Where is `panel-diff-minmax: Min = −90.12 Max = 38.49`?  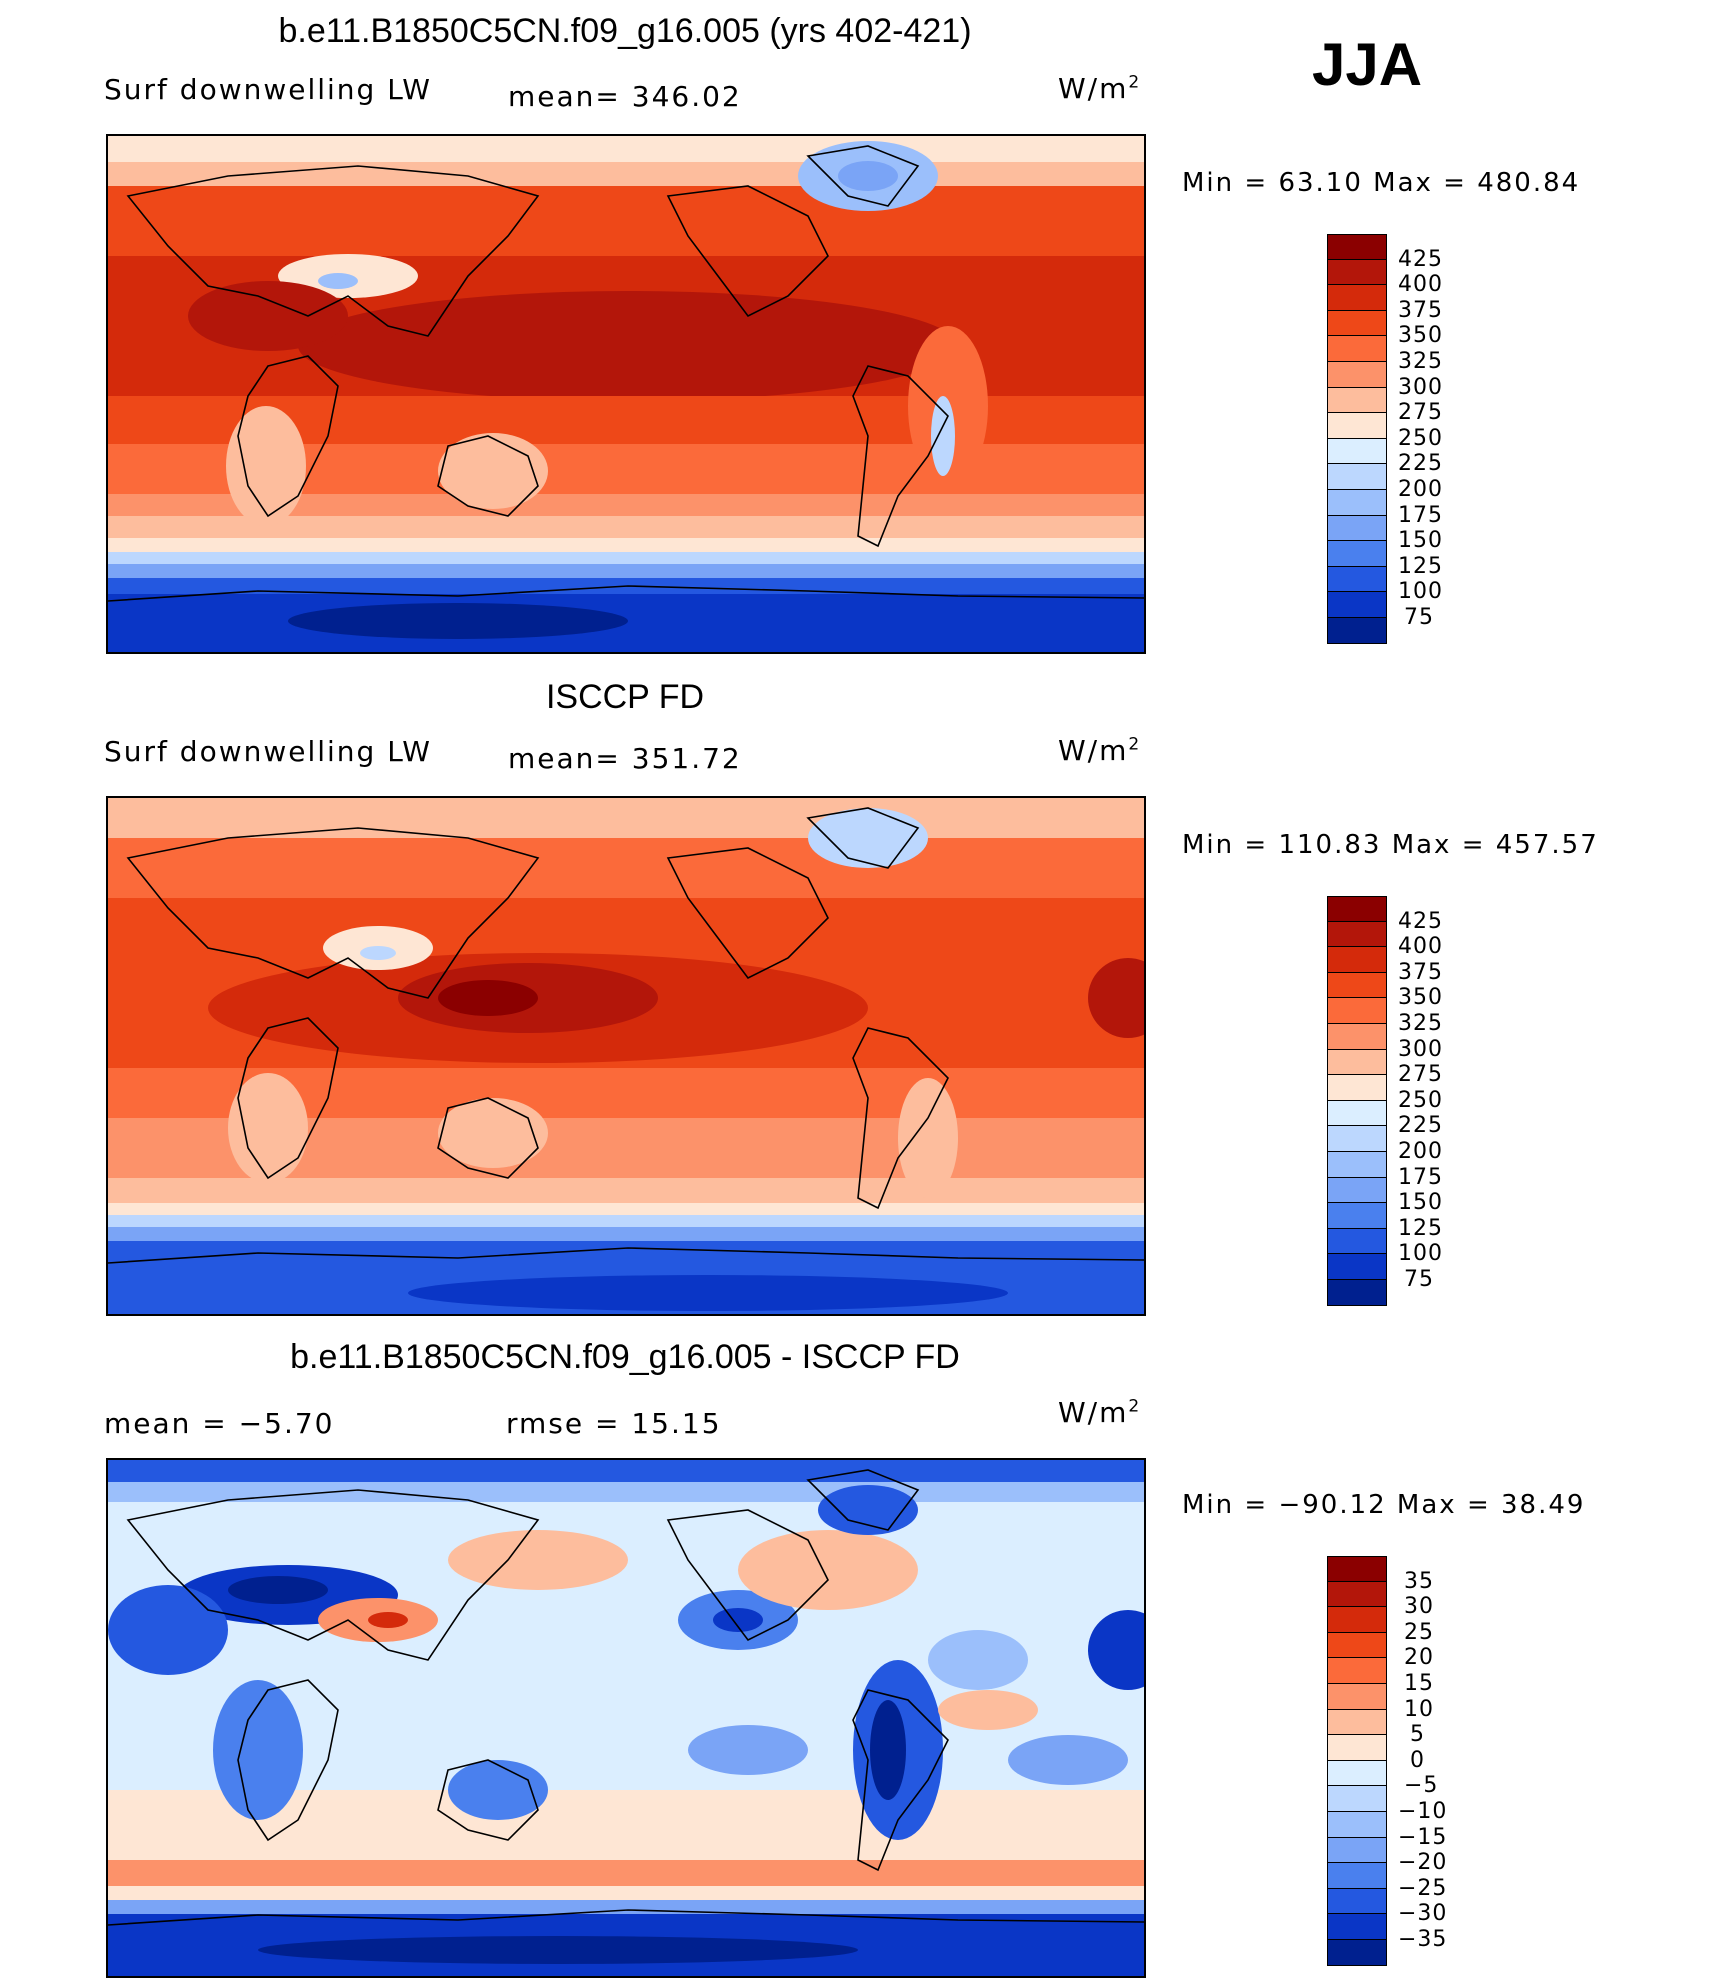 panel-diff-minmax: Min = −90.12 Max = 38.49 is located at coordinates (1384, 1505).